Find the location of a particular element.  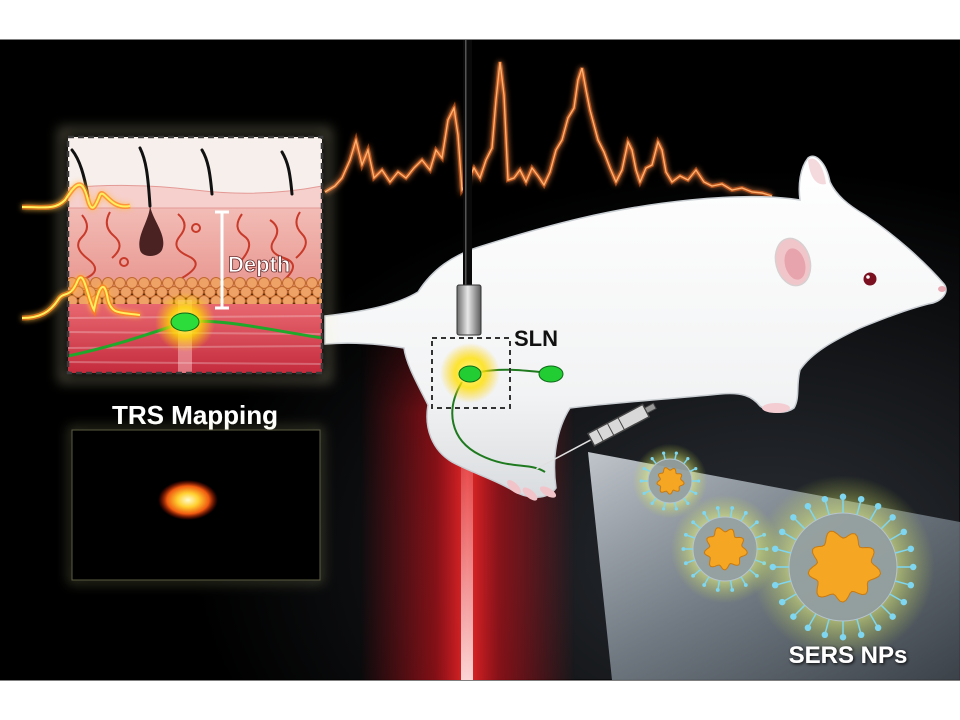

dermis is located at coordinates (195, 242).